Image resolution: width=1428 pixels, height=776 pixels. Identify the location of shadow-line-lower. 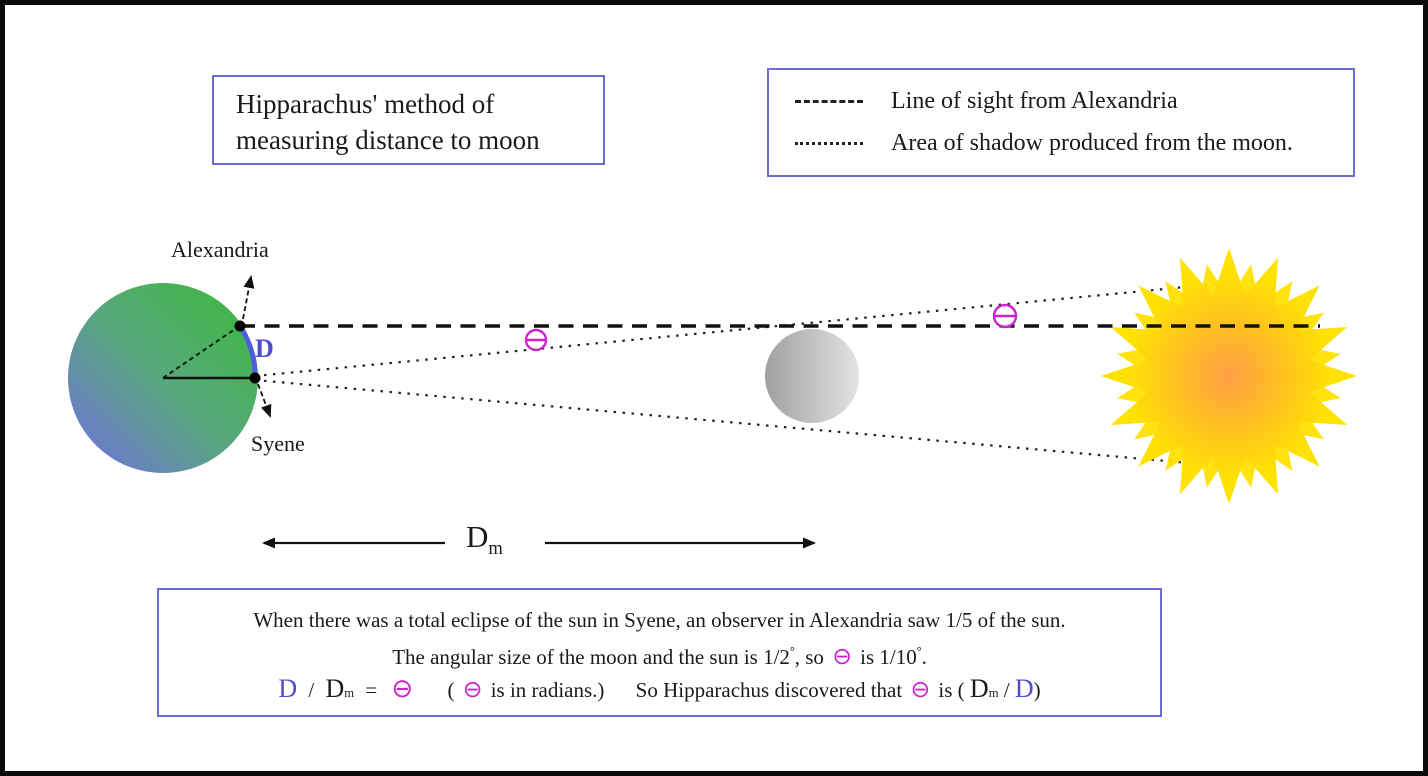
(744, 423).